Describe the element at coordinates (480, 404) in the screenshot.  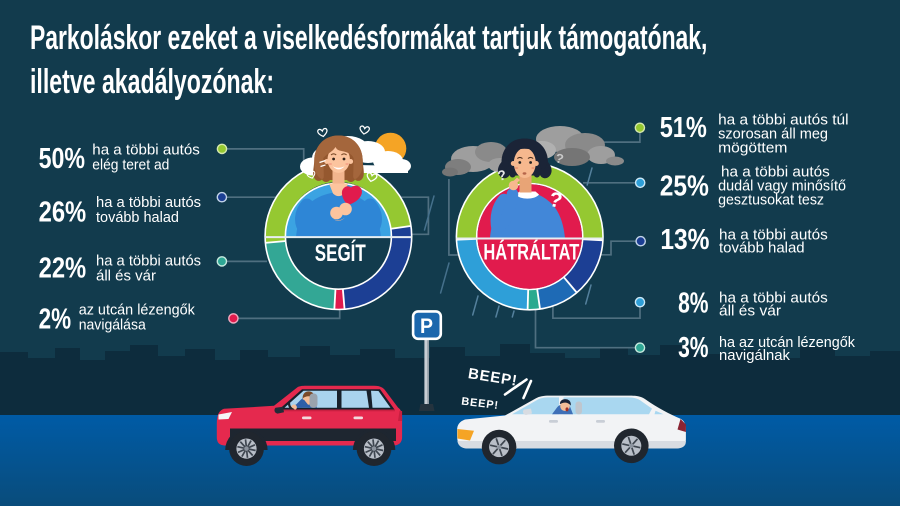
I see `svg-text: BEEP!` at that location.